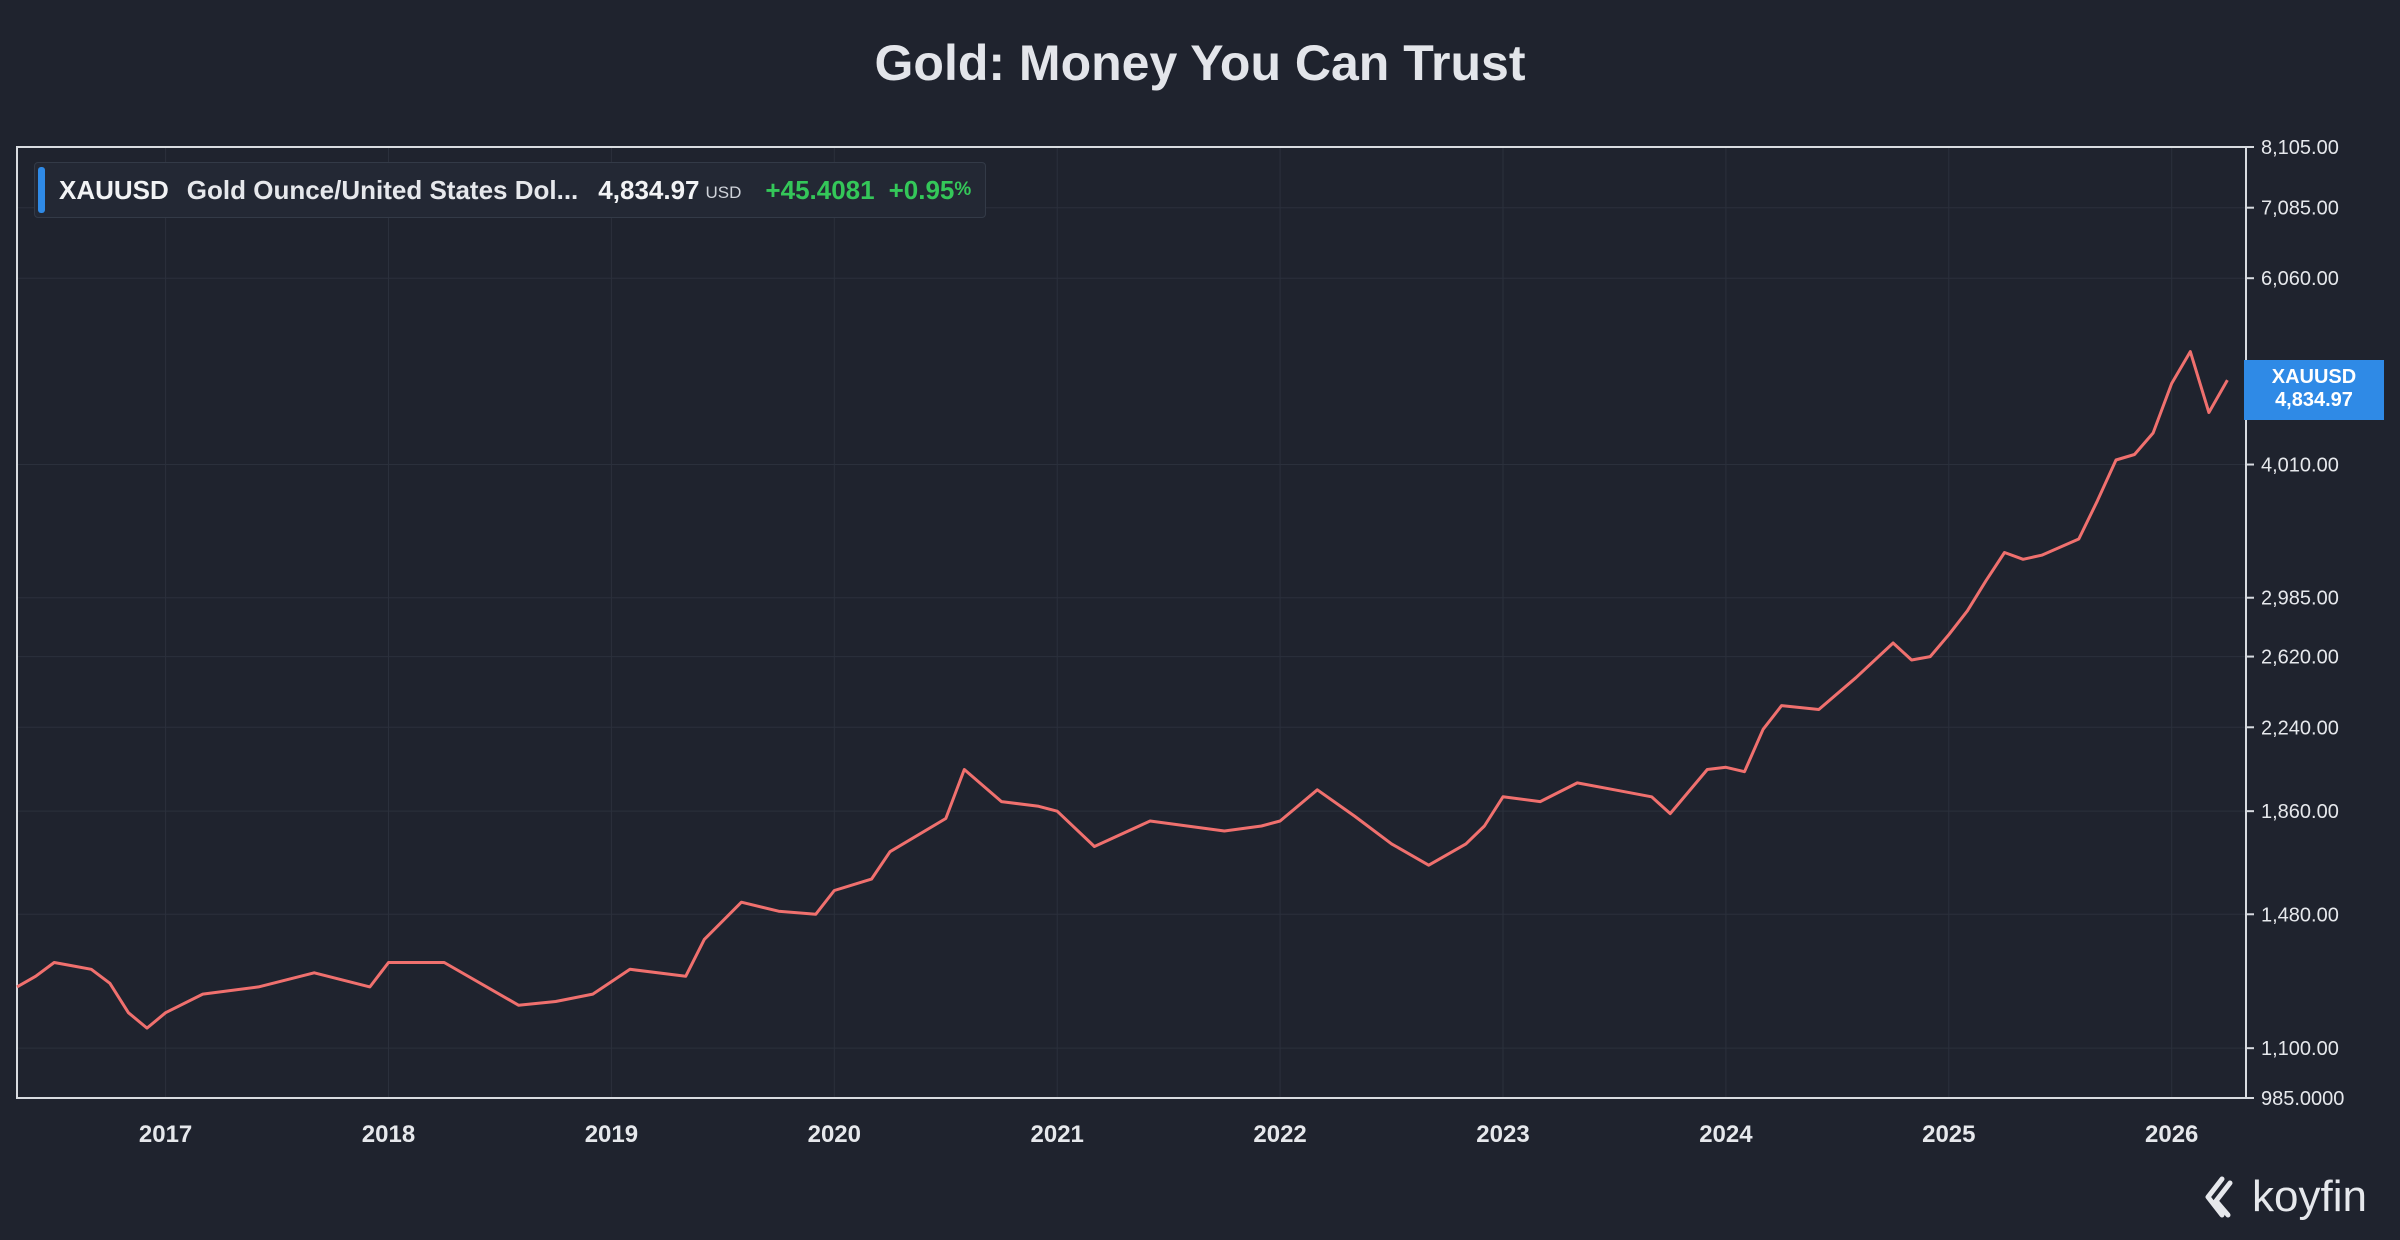 The image size is (2400, 1240). Describe the element at coordinates (41, 190) in the screenshot. I see `legend-accent-bar` at that location.